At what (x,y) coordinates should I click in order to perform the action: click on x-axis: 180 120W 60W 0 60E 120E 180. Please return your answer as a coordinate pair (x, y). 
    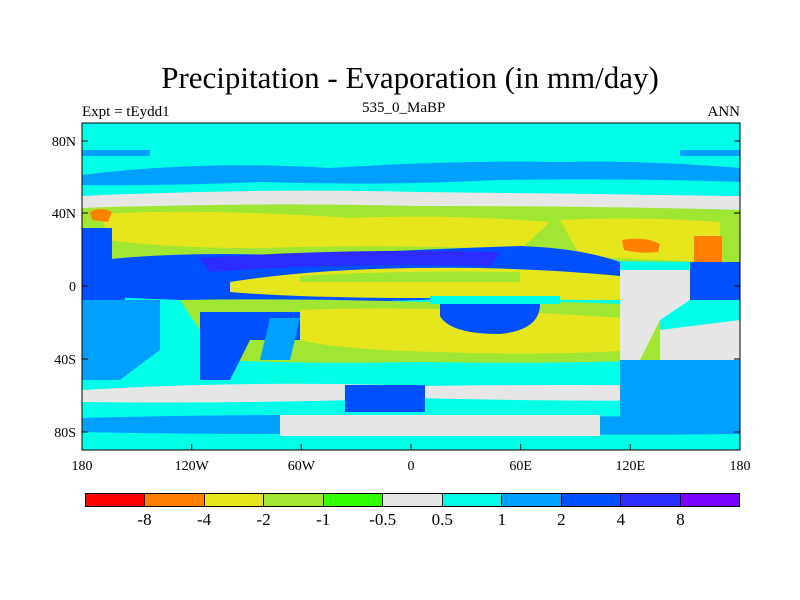
    Looking at the image, I should click on (411, 459).